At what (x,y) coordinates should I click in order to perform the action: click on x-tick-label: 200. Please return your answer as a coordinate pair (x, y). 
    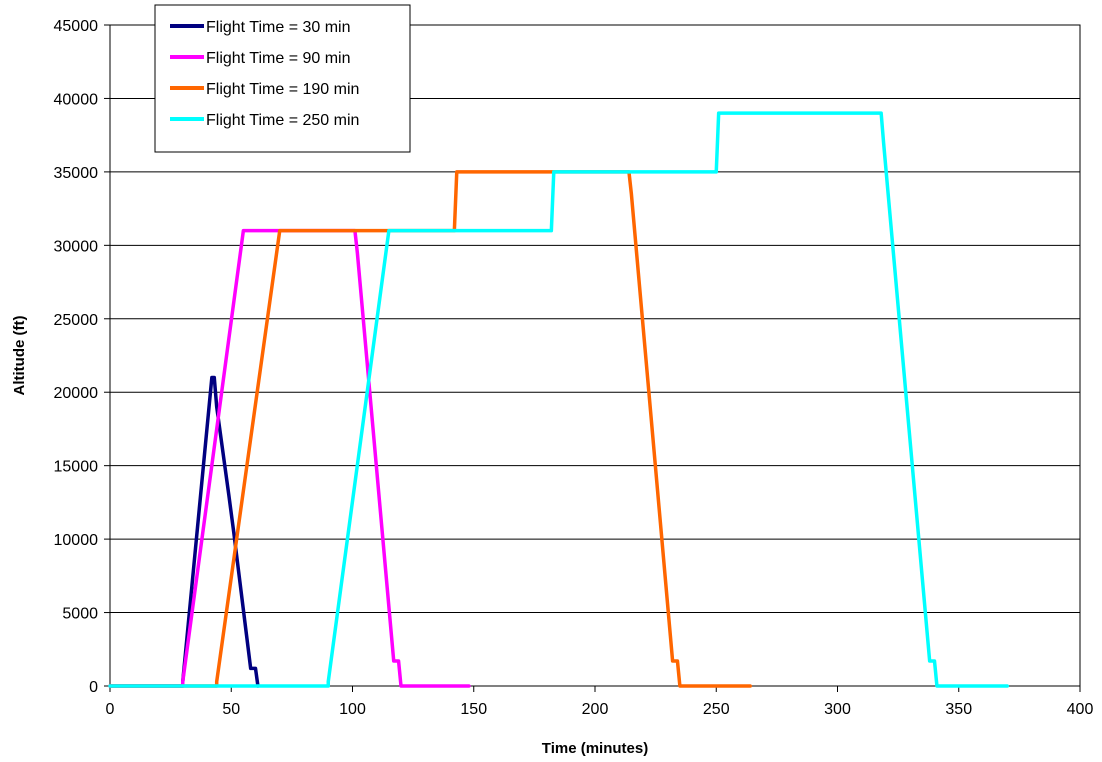
    Looking at the image, I should click on (595, 709).